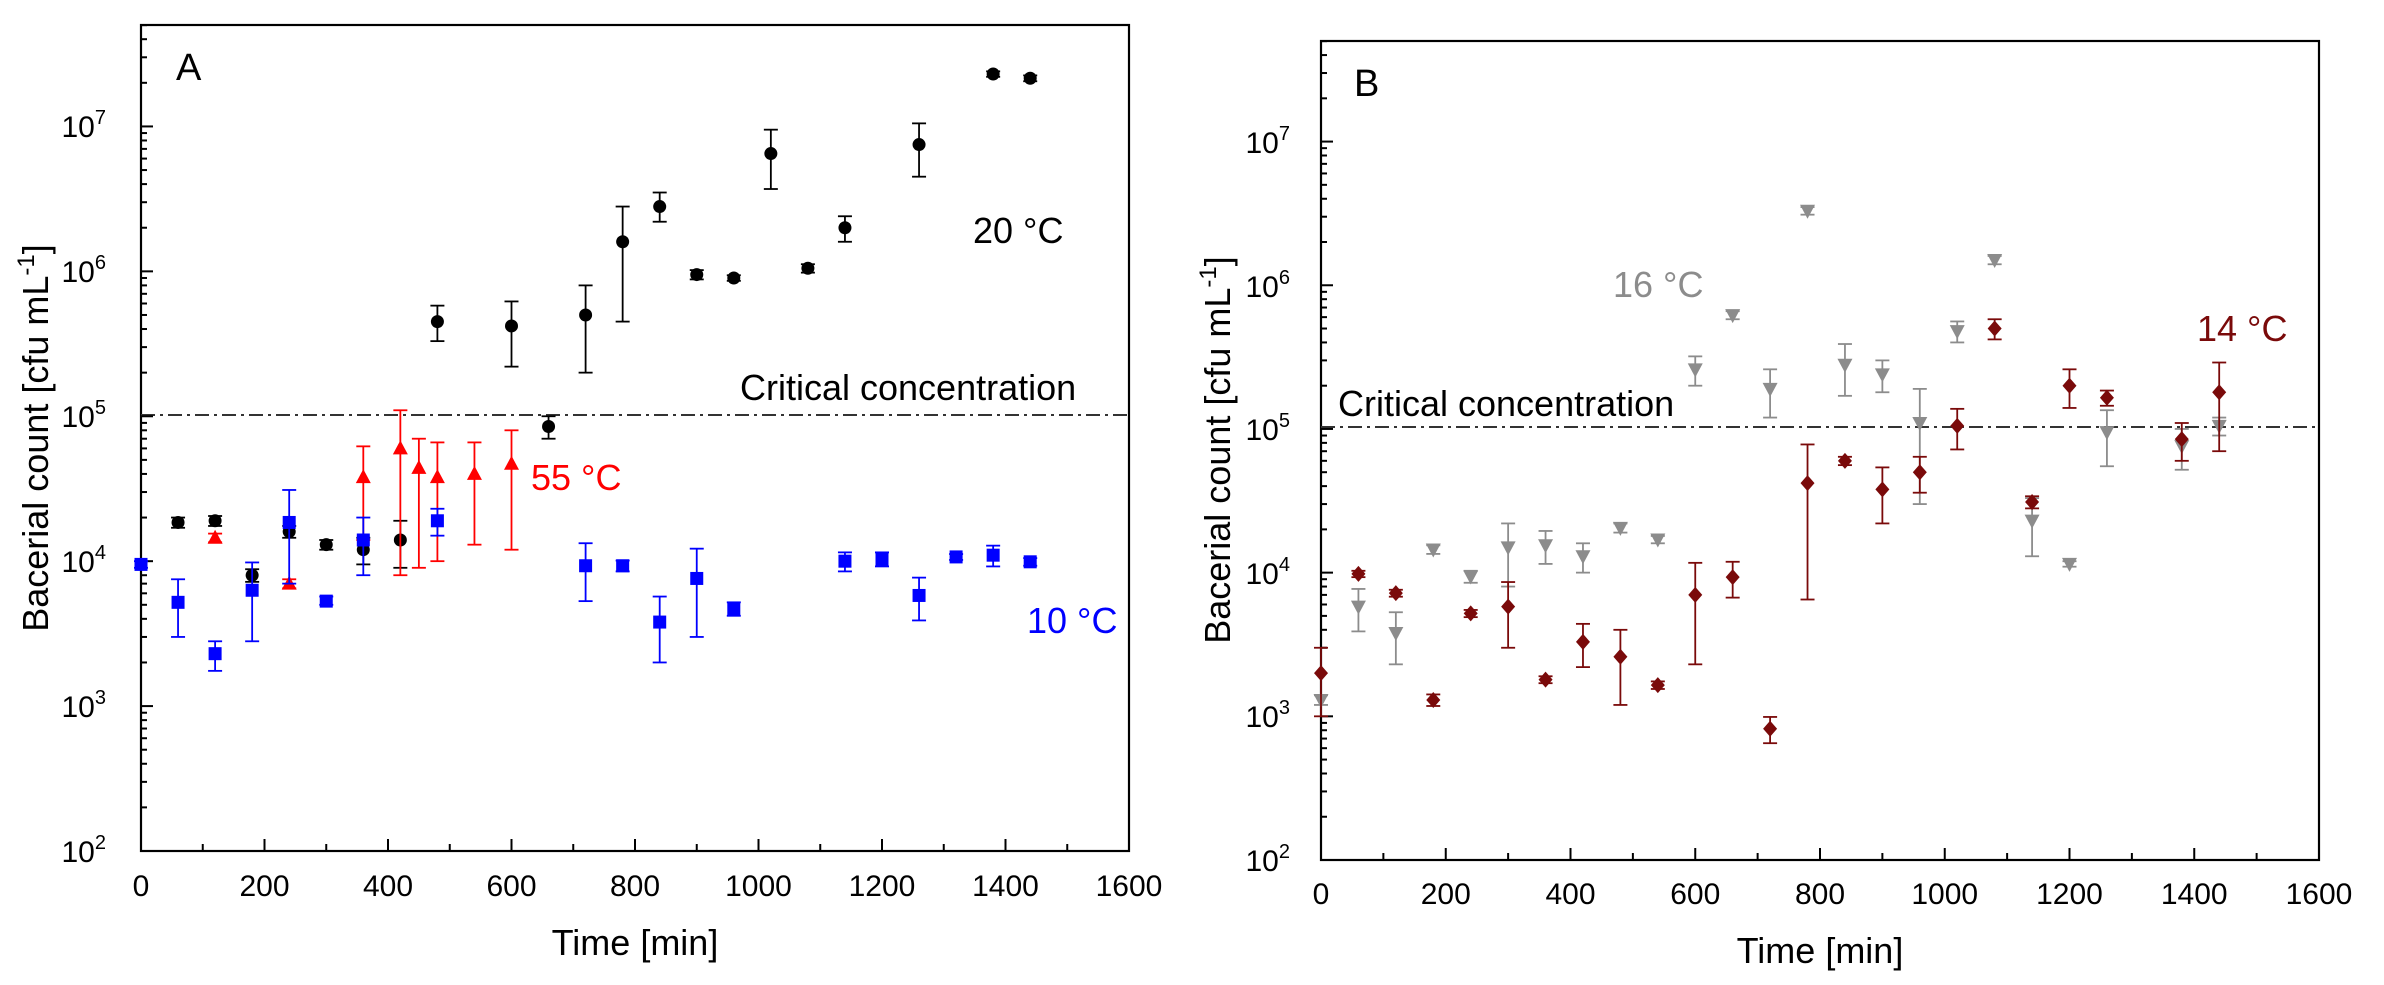 The height and width of the screenshot is (985, 2384). Describe the element at coordinates (189, 68) in the screenshot. I see `panel-label: A` at that location.